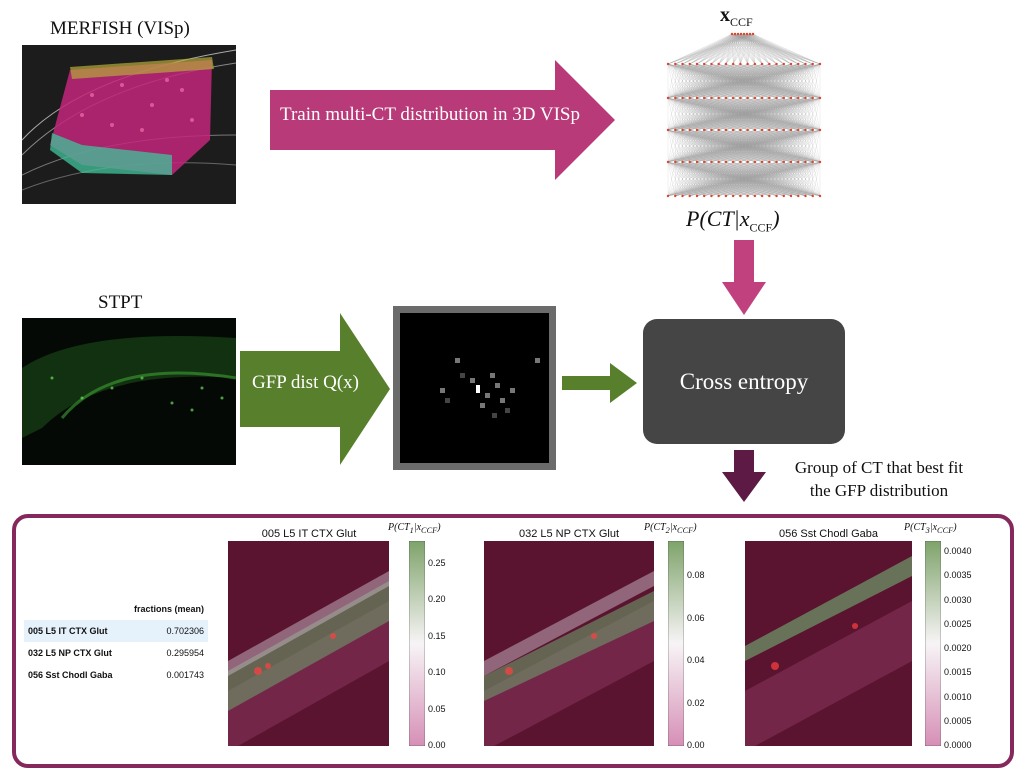 The height and width of the screenshot is (768, 1024). What do you see at coordinates (676, 643) in the screenshot?
I see `colorbar` at bounding box center [676, 643].